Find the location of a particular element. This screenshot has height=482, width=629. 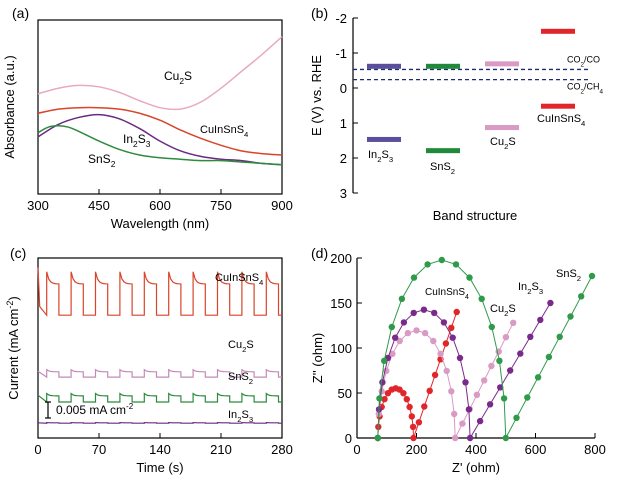

panel-b-ytick-label: -2 is located at coordinates (341, 18).